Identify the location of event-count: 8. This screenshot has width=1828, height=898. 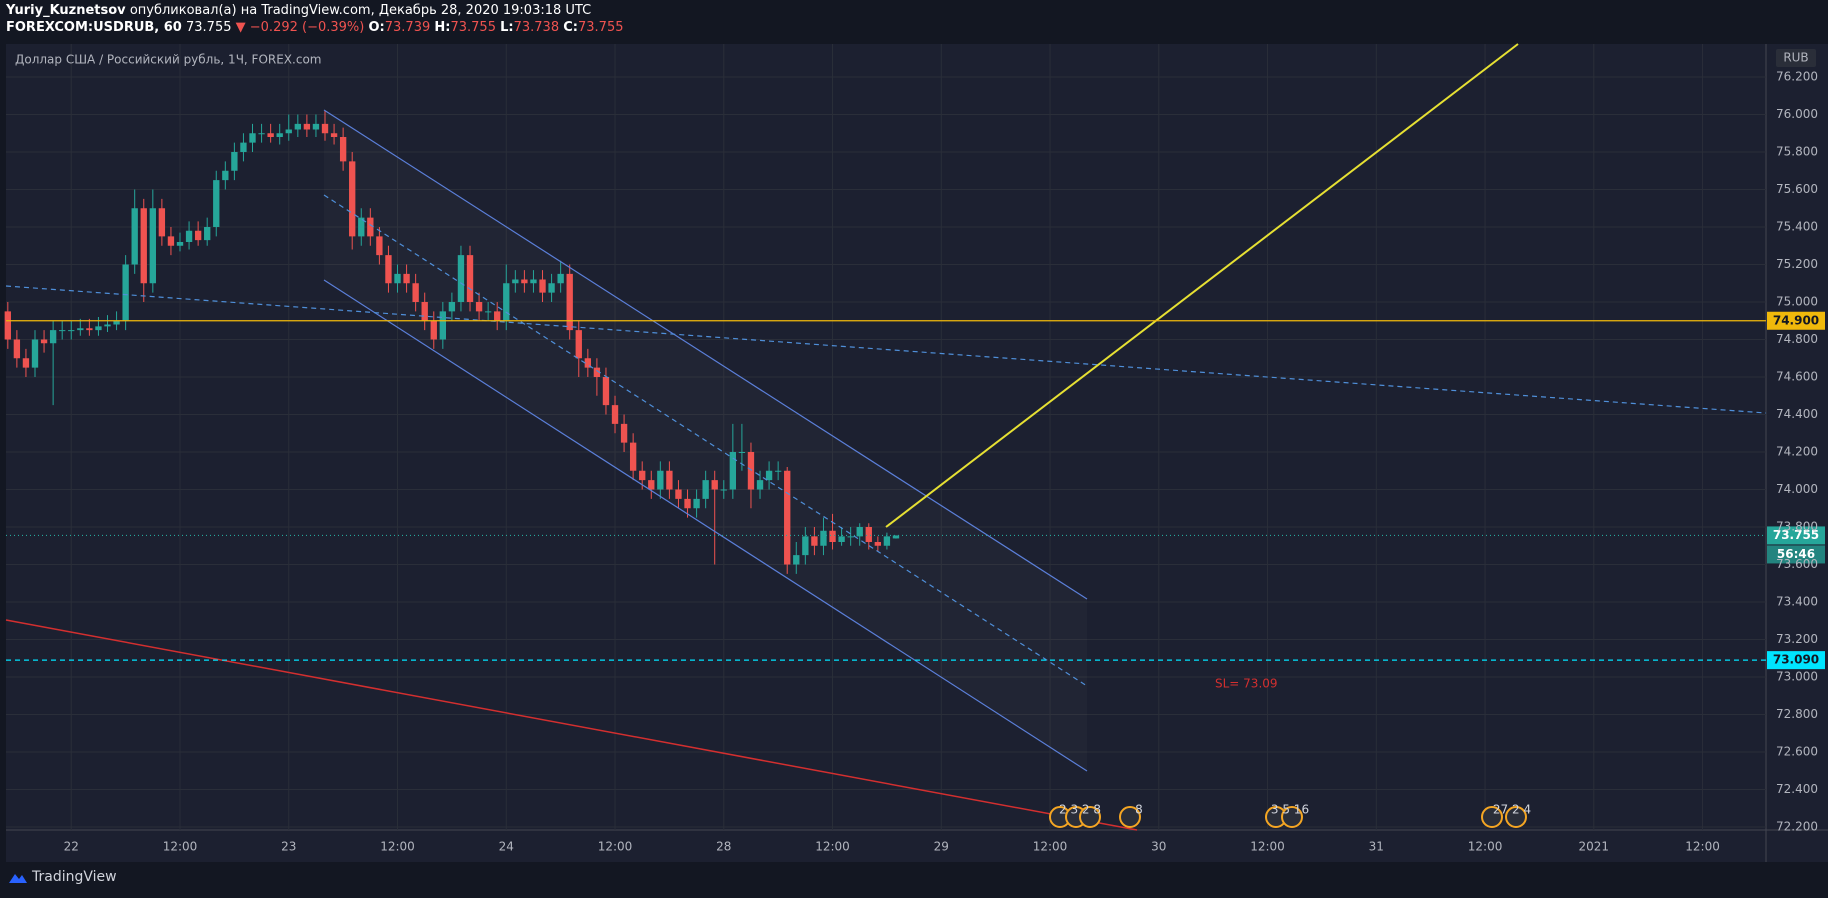
(1139, 810).